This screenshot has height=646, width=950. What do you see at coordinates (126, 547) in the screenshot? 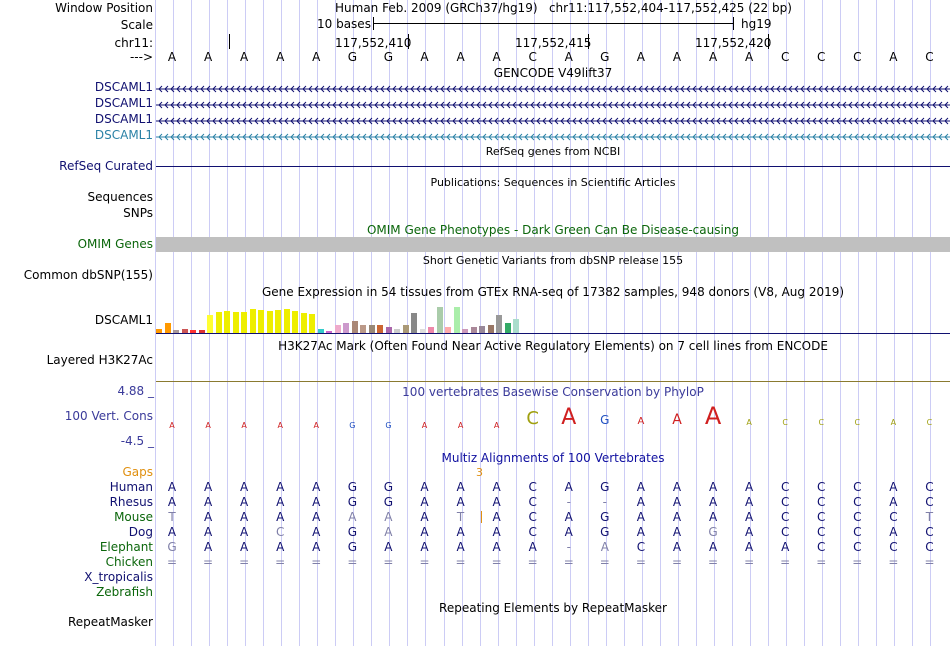
I see `species-label-elephant: Elephant` at bounding box center [126, 547].